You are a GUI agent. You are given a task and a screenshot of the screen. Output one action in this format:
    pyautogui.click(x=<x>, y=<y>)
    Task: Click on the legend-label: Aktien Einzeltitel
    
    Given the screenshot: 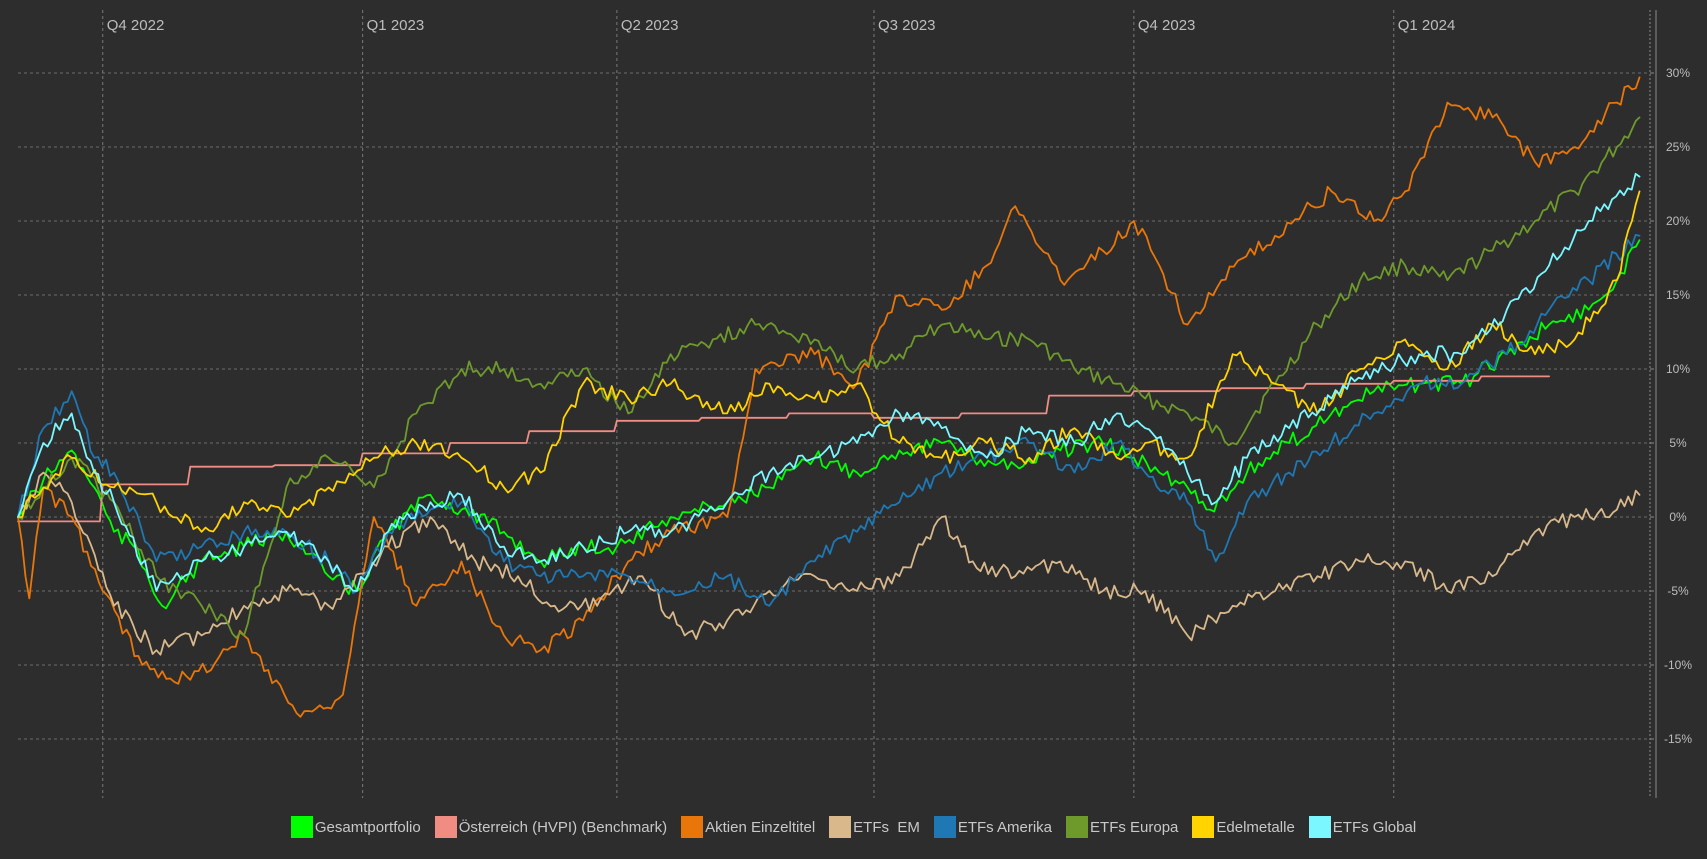 What is the action you would take?
    pyautogui.click(x=760, y=827)
    